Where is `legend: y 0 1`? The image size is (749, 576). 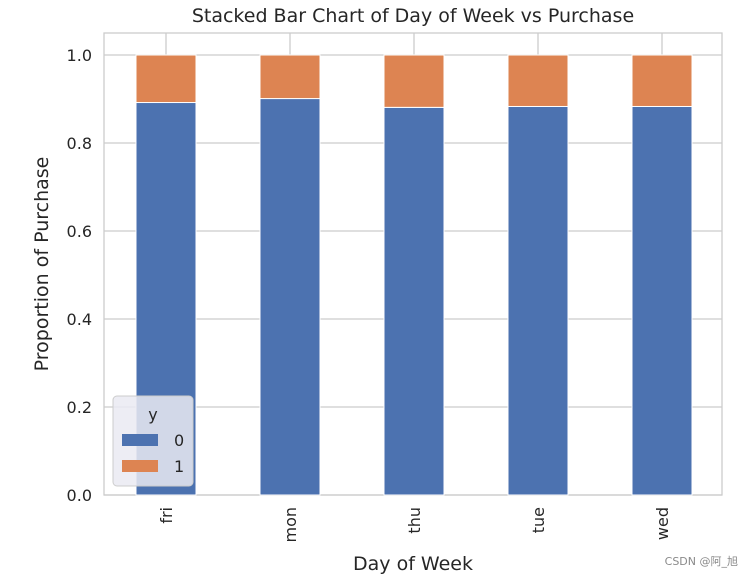 legend: y 0 1 is located at coordinates (153, 441).